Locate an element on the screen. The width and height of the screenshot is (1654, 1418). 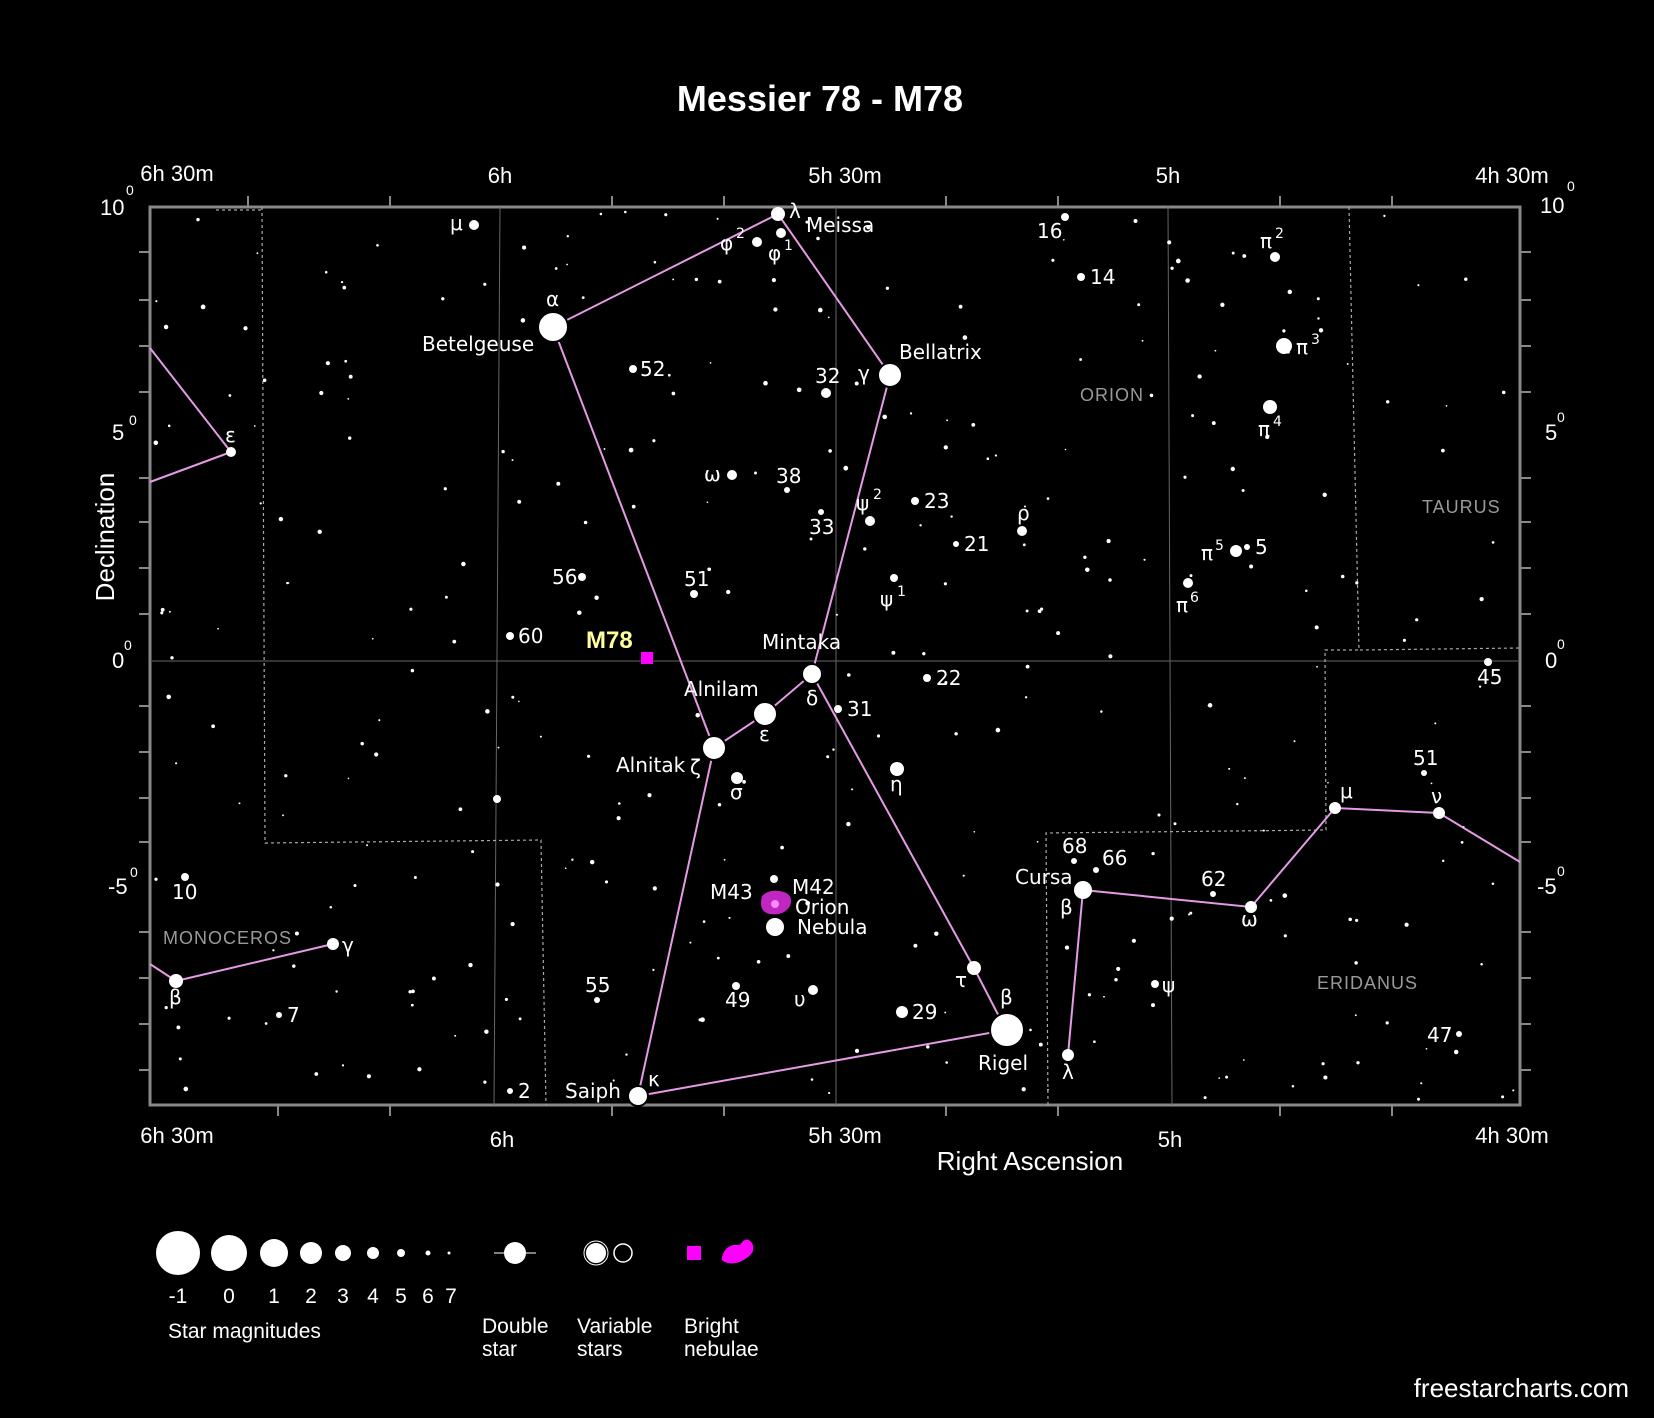
legend-mag-circle is located at coordinates (449, 1253).